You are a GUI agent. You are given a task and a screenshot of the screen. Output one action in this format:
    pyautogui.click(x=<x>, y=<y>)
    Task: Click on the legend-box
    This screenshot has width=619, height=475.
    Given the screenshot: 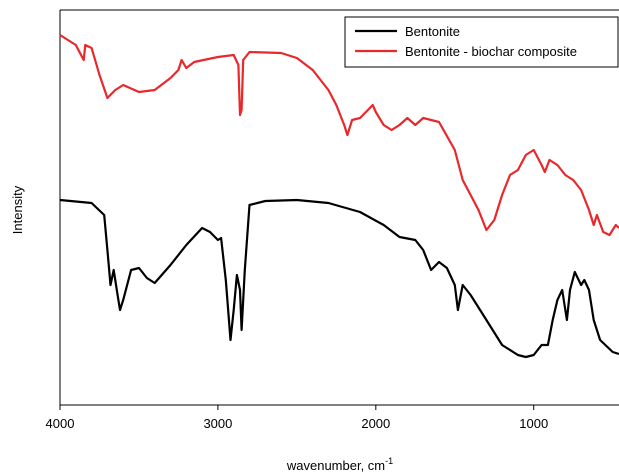 What is the action you would take?
    pyautogui.click(x=481, y=42)
    